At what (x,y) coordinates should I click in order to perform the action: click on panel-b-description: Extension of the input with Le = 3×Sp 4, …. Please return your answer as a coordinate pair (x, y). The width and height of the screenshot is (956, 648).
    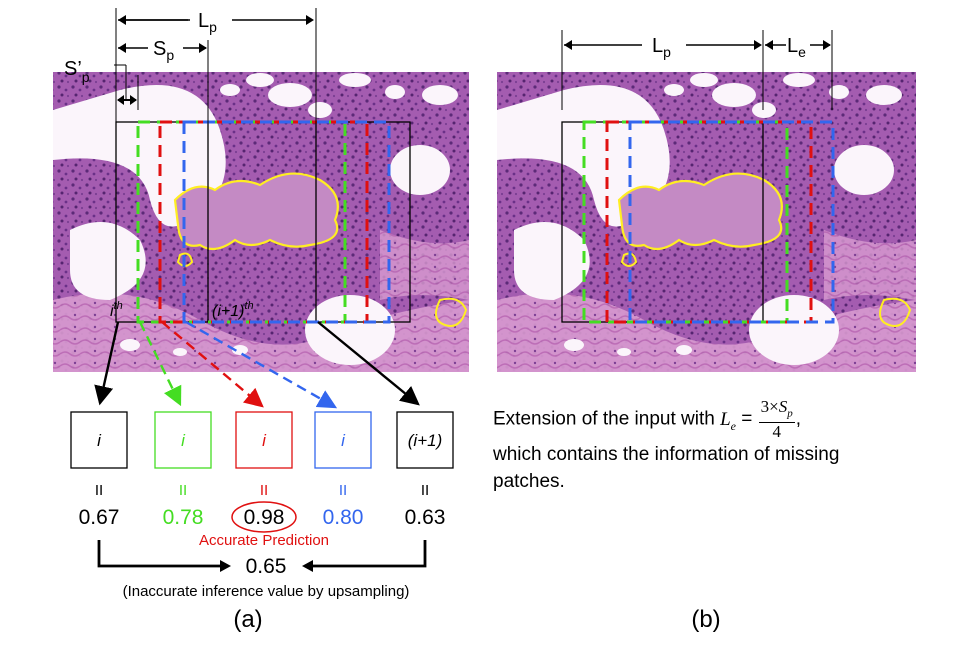
    Looking at the image, I should click on (718, 446).